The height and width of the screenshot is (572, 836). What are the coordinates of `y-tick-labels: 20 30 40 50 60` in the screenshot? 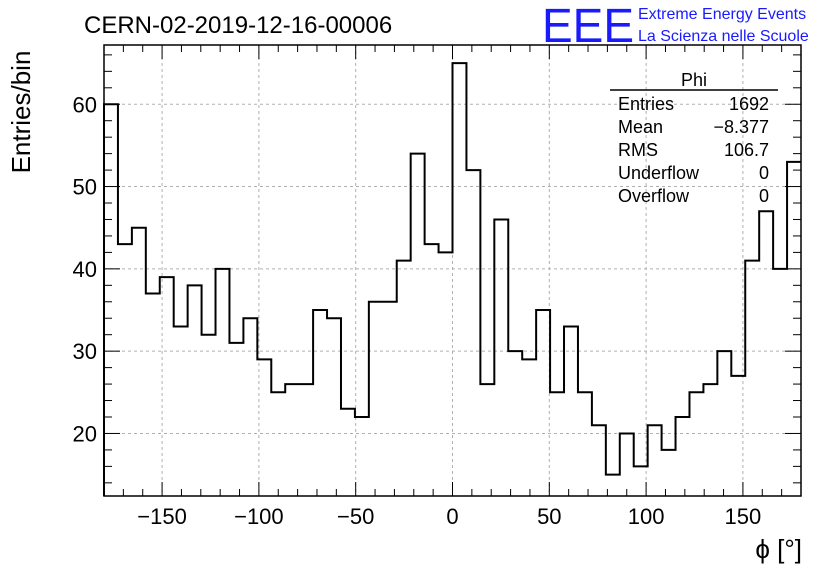 It's located at (85, 269).